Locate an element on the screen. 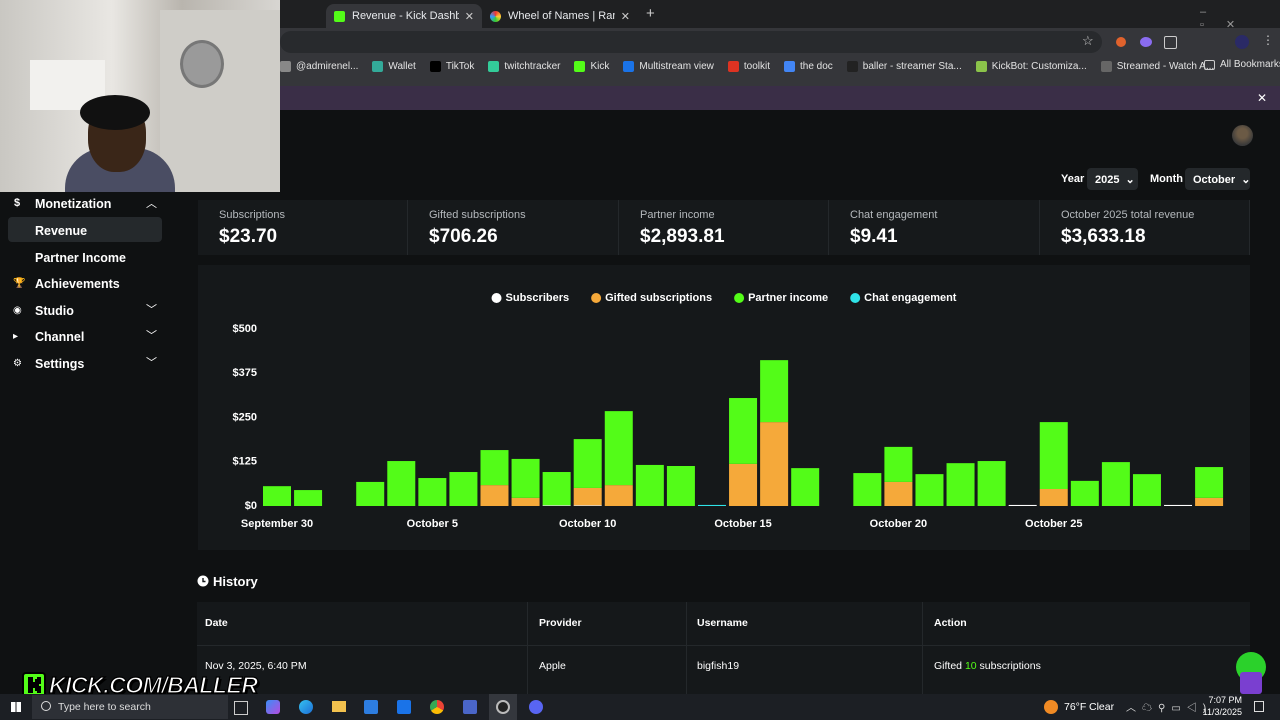 This screenshot has width=1280, height=720. sidebar-subitem: Revenue is located at coordinates (61, 231).